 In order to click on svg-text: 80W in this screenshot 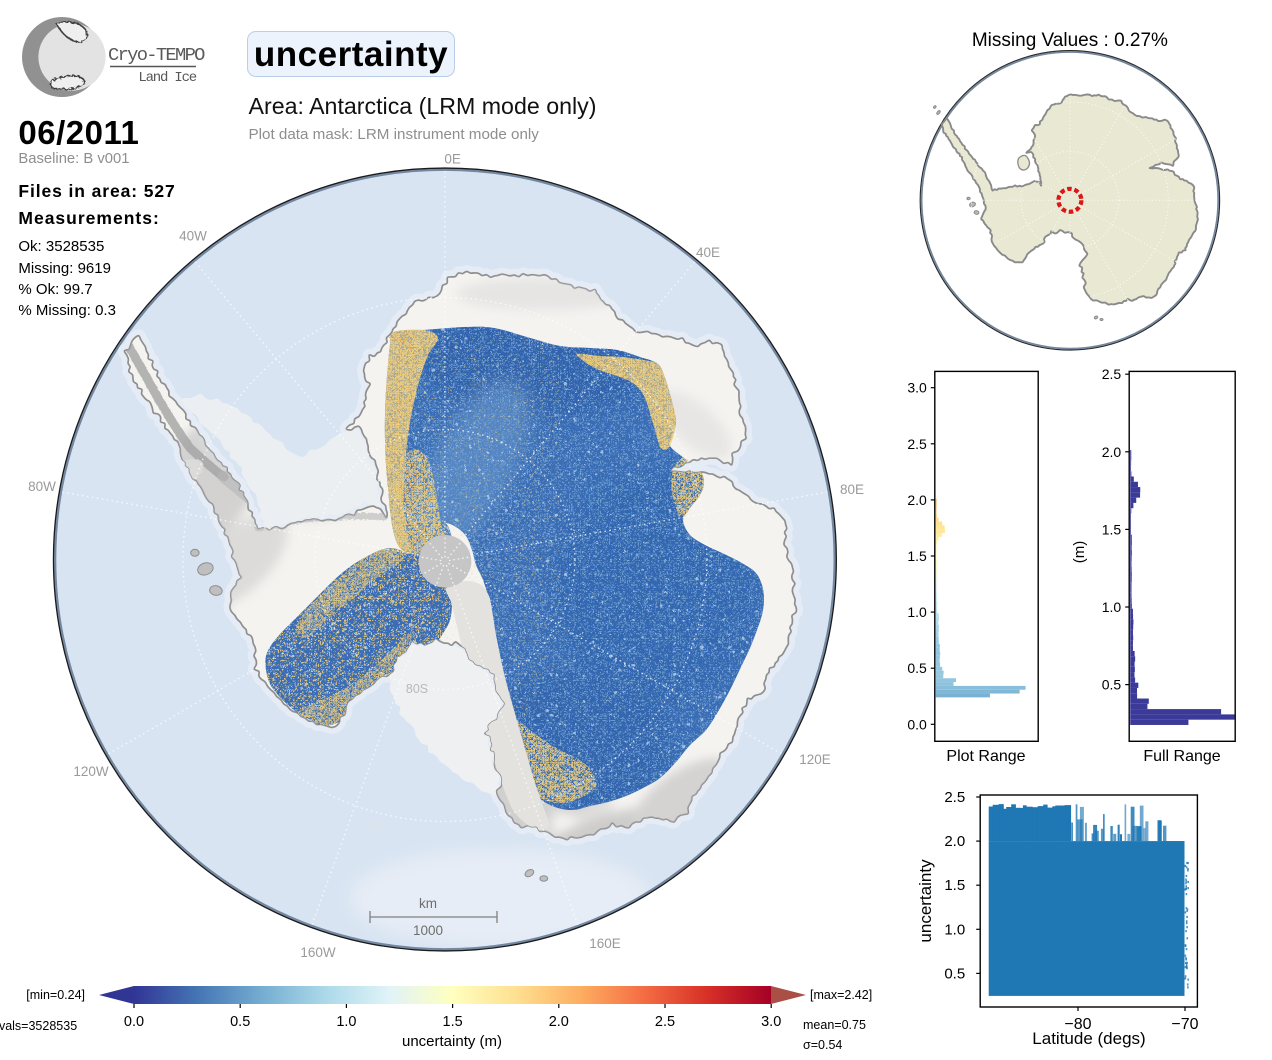, I will do `click(42, 486)`.